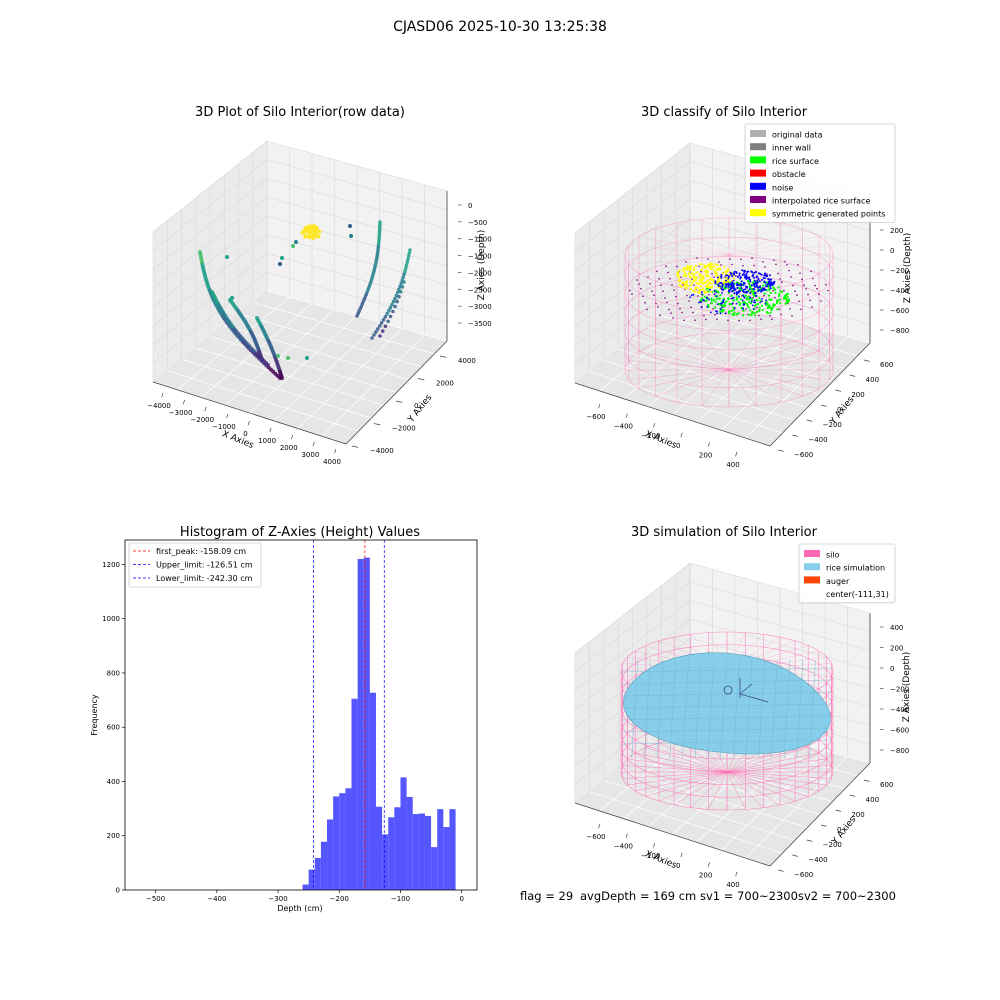 This screenshot has height=1000, width=1000. Describe the element at coordinates (899, 311) in the screenshot. I see `z-tick-label: −600` at that location.